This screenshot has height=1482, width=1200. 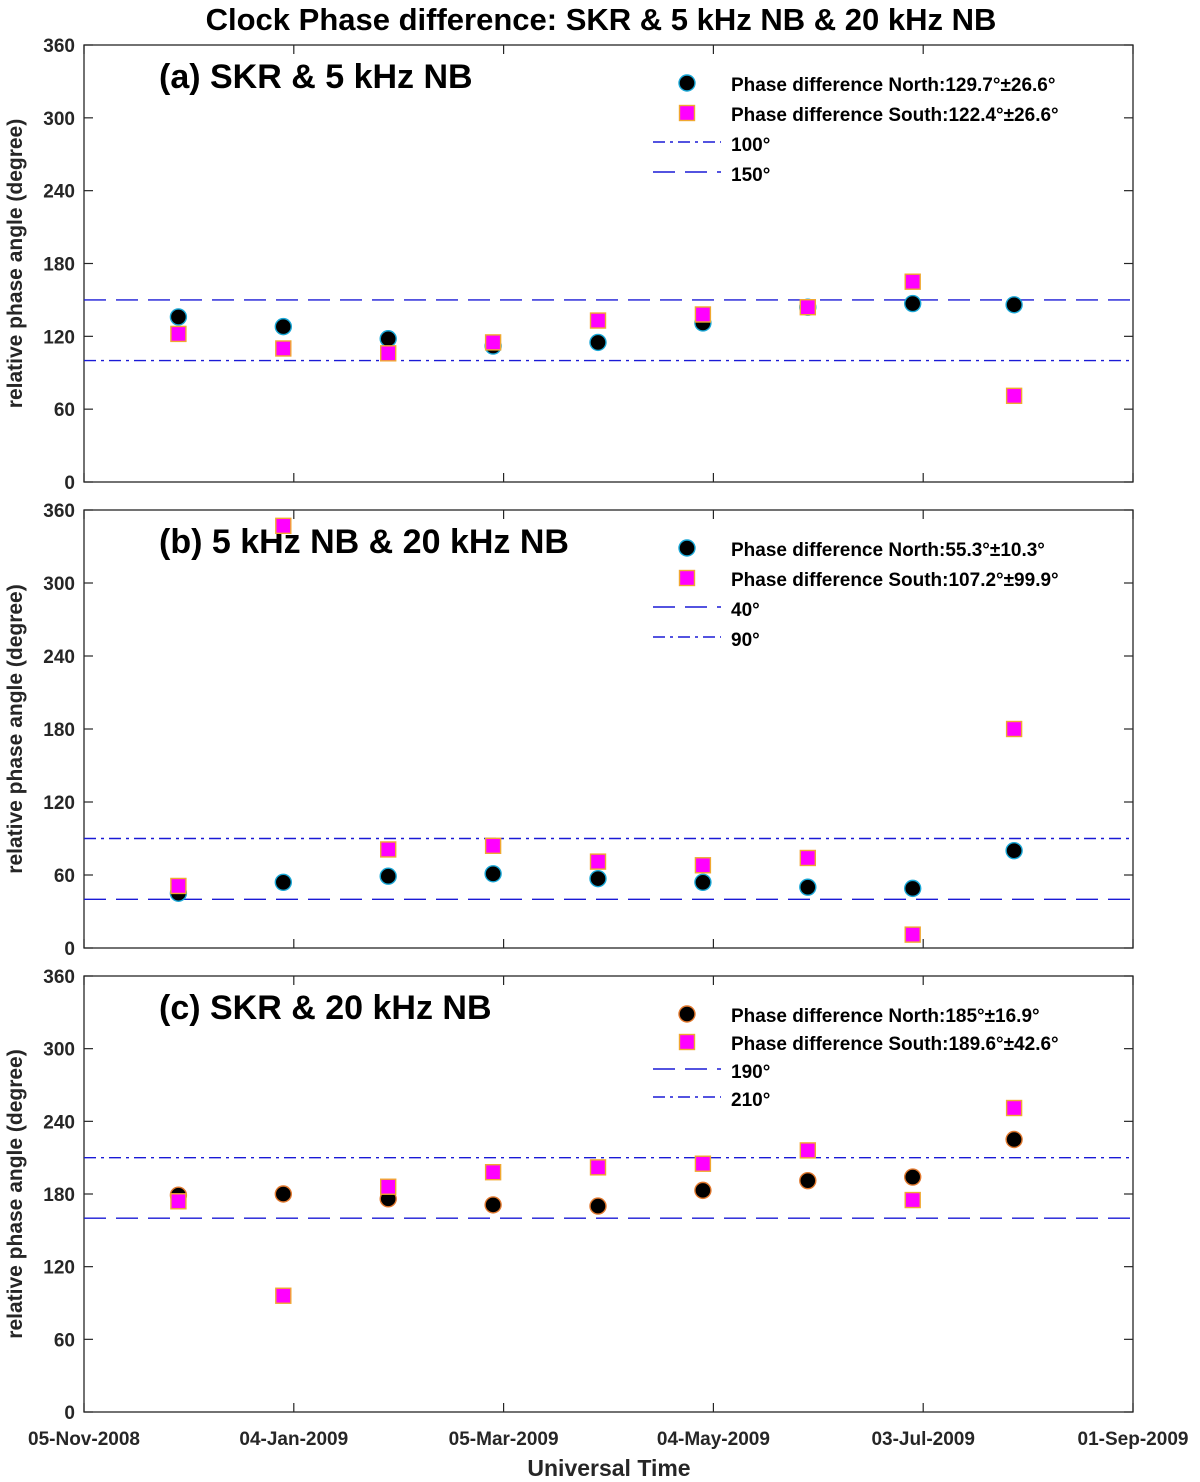 I want to click on x-tick-label: 05-Mar-2009, so click(x=504, y=1439).